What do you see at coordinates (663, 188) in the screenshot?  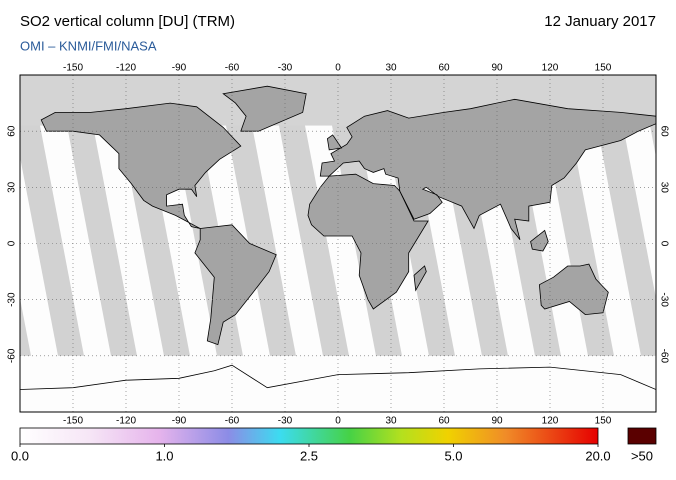 I see `lat-tick-label-right: 30` at bounding box center [663, 188].